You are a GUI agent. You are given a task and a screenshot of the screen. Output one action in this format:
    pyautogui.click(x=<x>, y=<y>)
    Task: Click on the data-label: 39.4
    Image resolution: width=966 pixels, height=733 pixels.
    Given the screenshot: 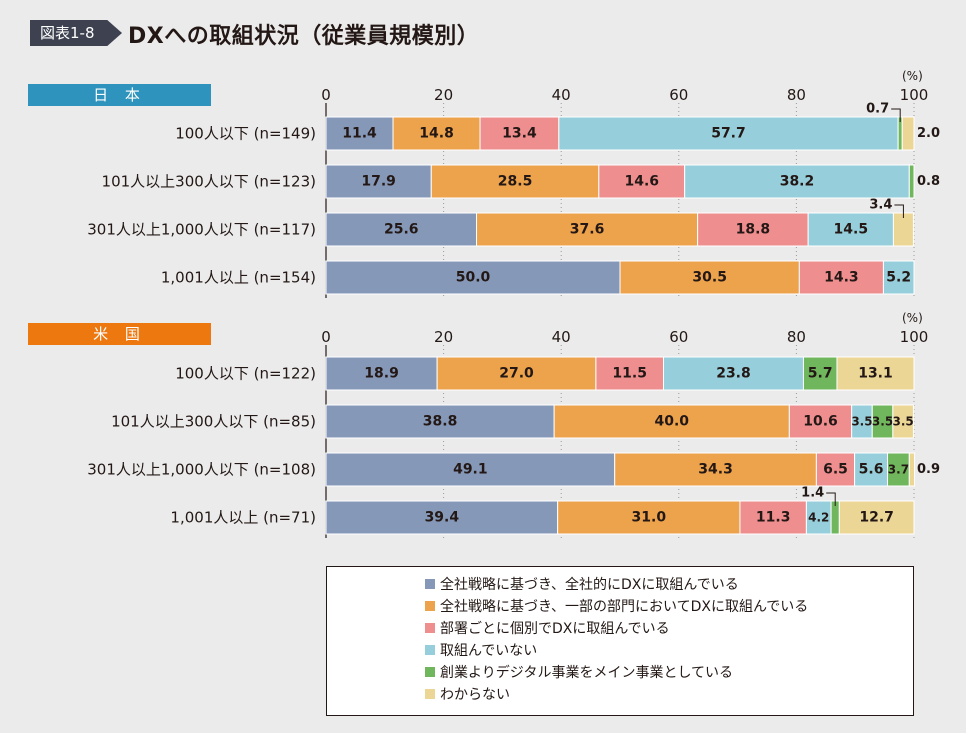 What is the action you would take?
    pyautogui.click(x=442, y=518)
    